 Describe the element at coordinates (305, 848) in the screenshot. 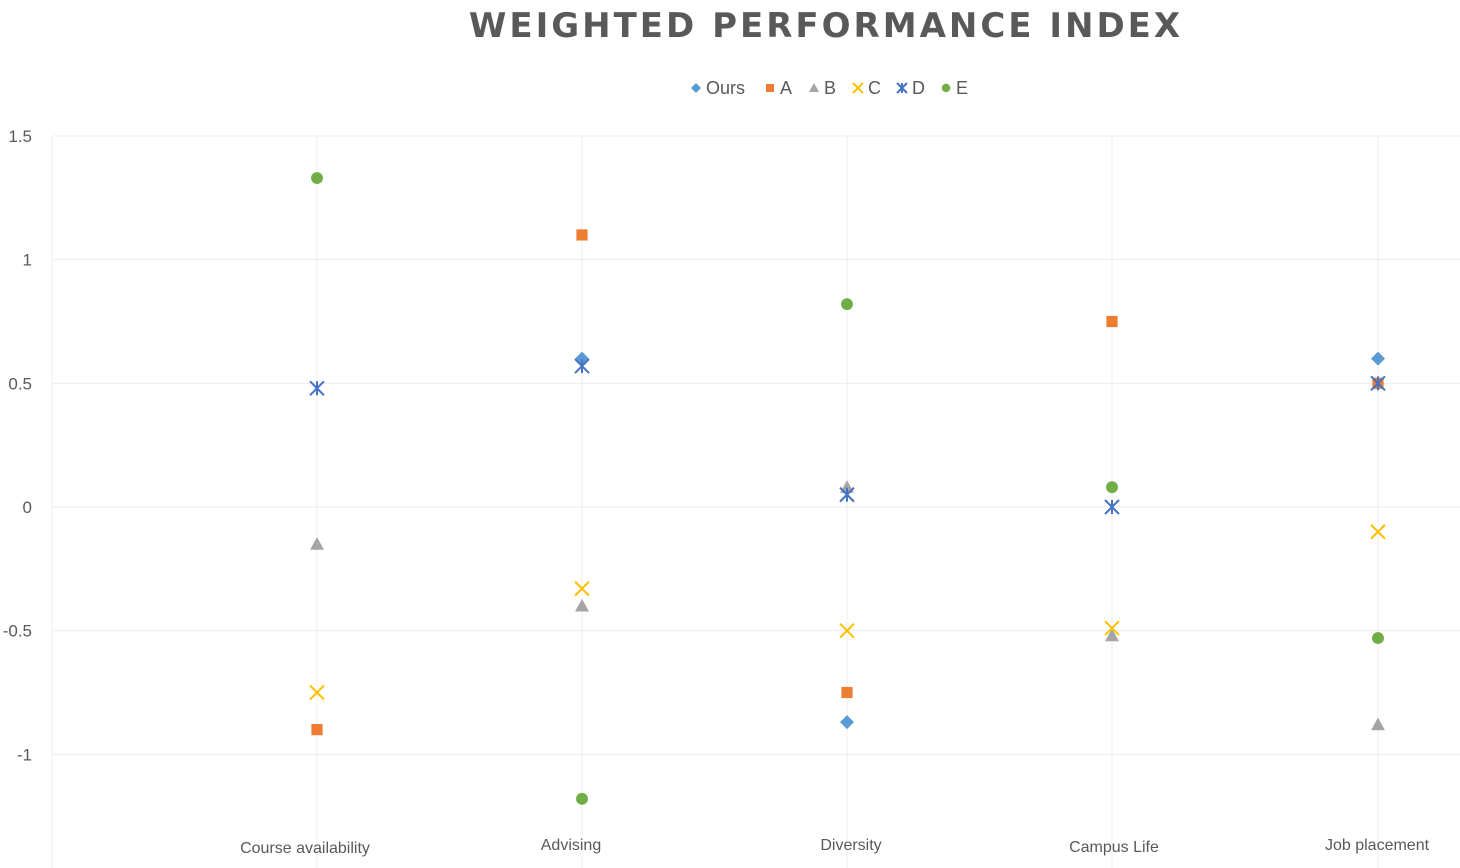

I see `x-tick-label: Course availability` at that location.